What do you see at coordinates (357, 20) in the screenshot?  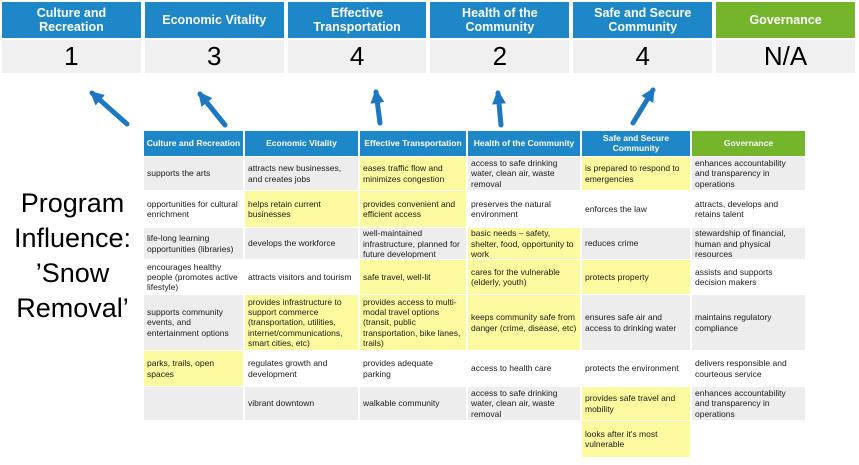 I see `priority-header: Effective Transportation` at bounding box center [357, 20].